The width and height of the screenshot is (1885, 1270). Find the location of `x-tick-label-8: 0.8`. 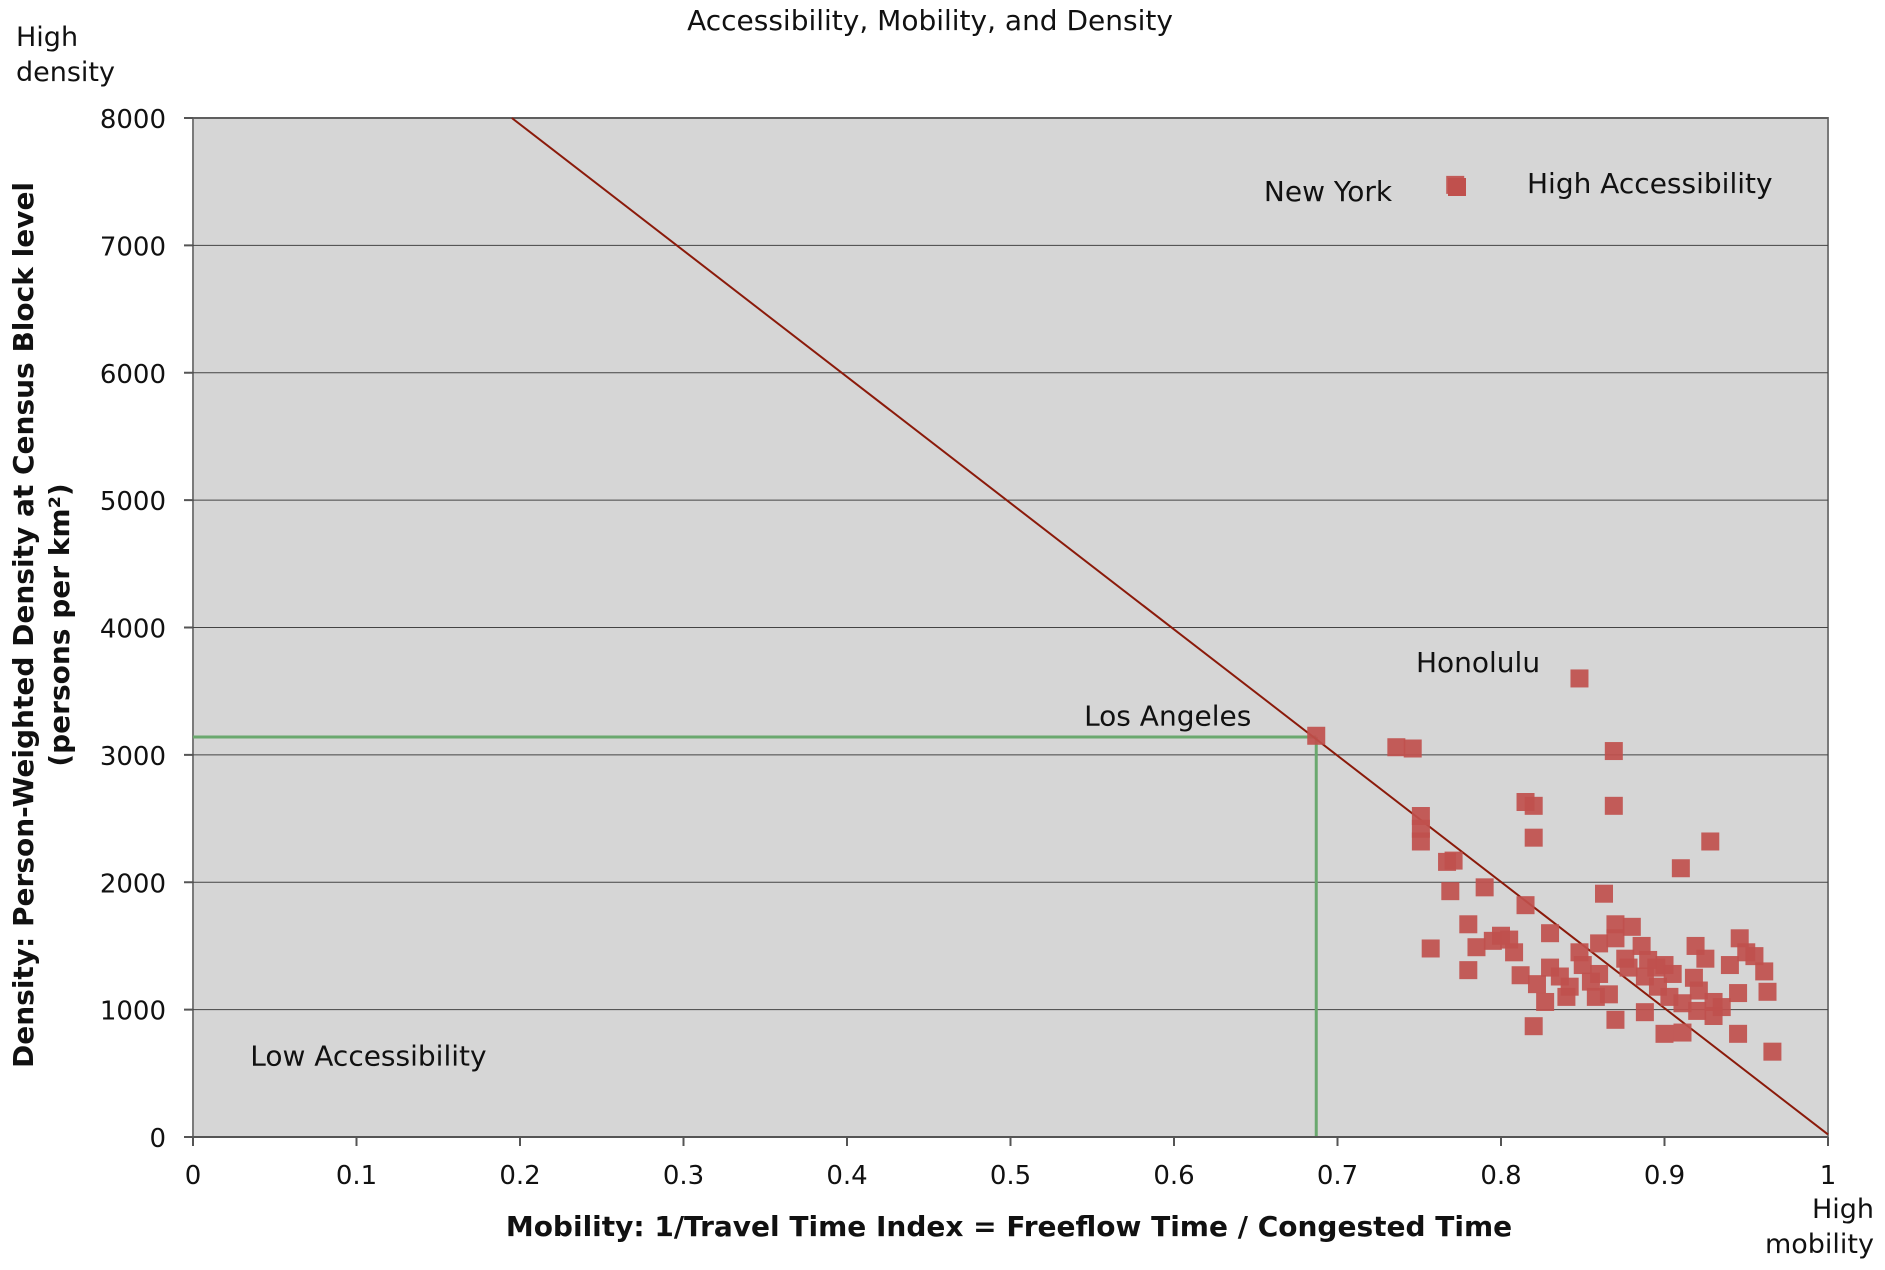

x-tick-label-8: 0.8 is located at coordinates (1500, 1176).